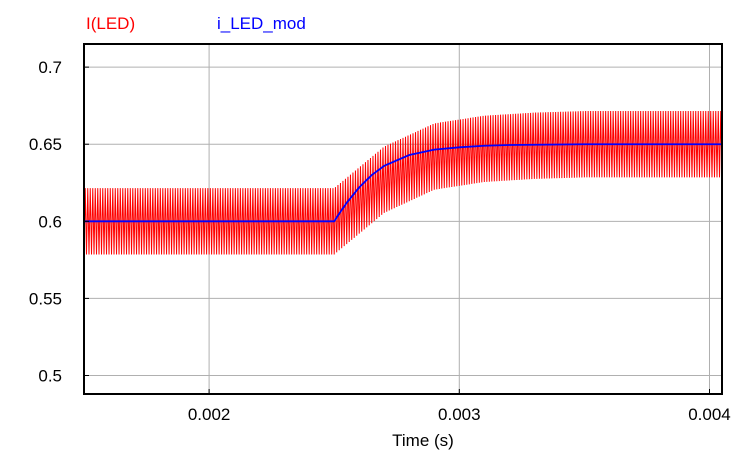 The width and height of the screenshot is (739, 456). Describe the element at coordinates (50, 221) in the screenshot. I see `y-tick-label: 0.6` at that location.